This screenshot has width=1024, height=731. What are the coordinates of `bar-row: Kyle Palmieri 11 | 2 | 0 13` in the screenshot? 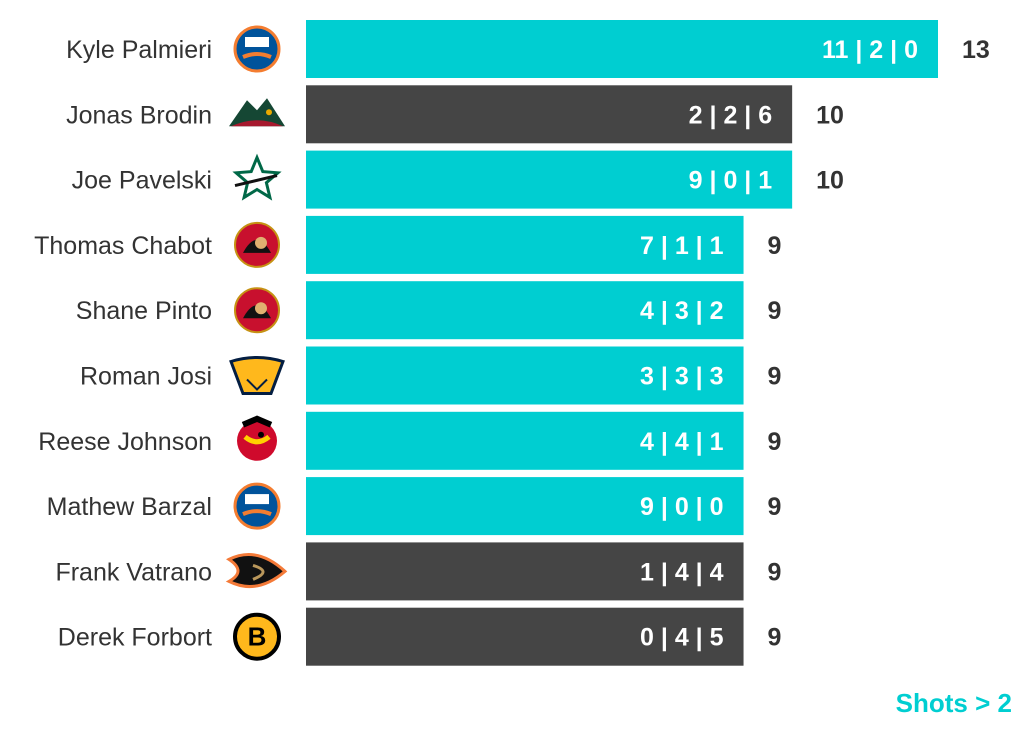 It's located at (528, 49).